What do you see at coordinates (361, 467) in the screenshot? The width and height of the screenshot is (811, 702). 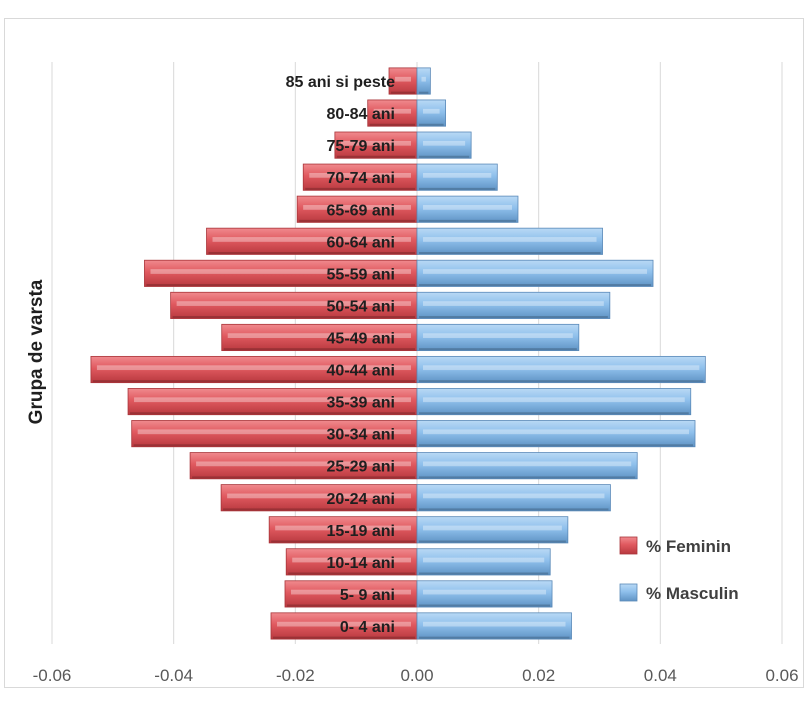 I see `category-label: 25-29 ani` at bounding box center [361, 467].